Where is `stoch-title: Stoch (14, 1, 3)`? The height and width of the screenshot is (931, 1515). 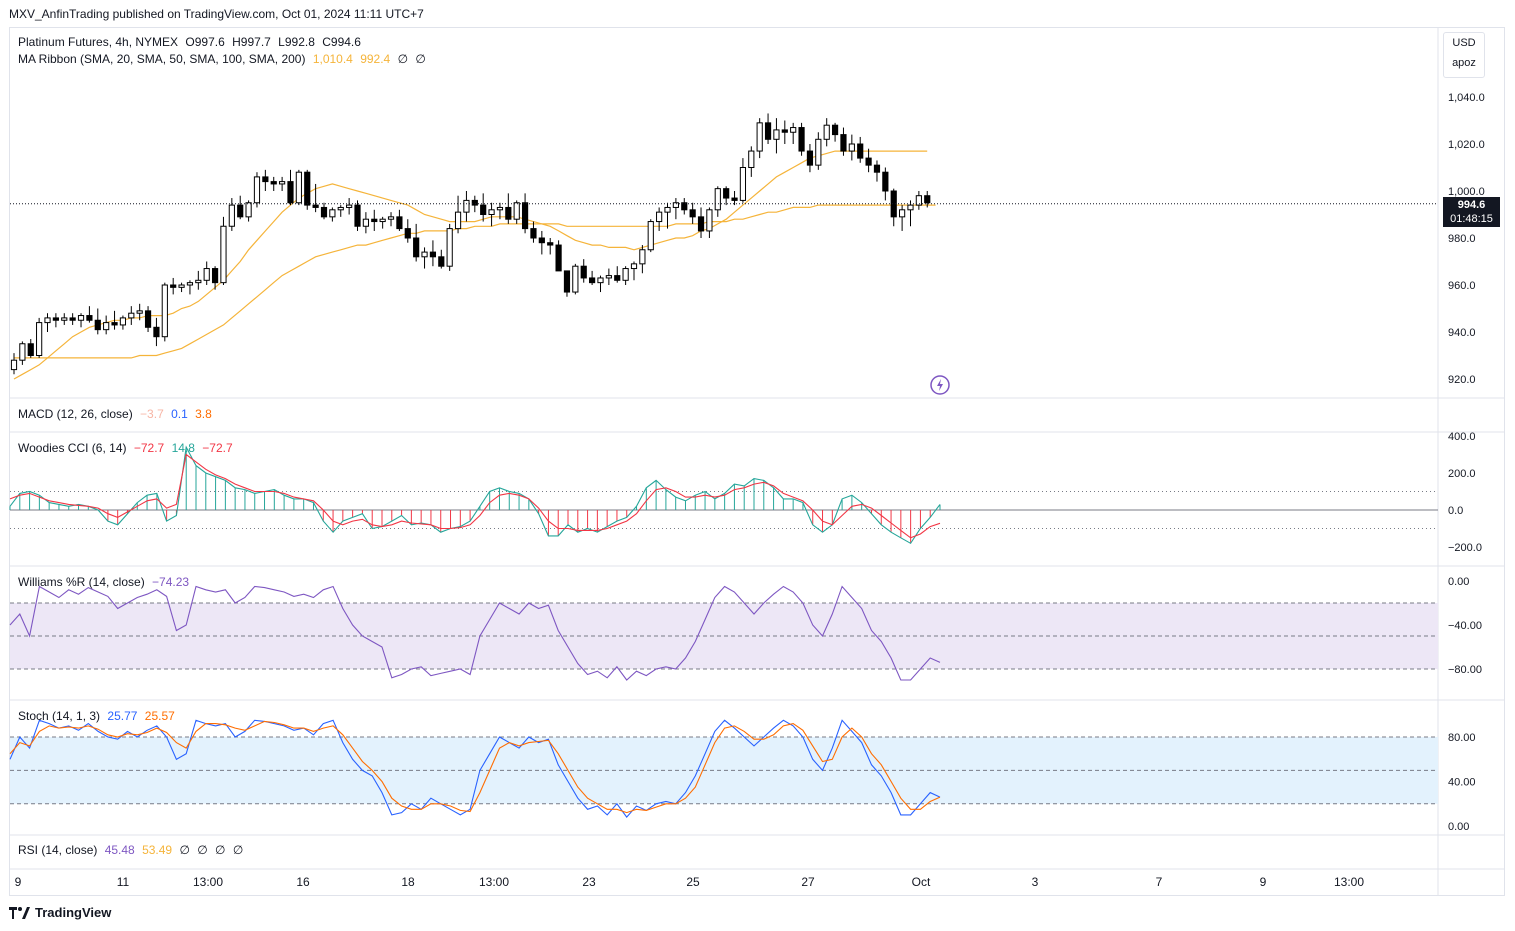
stoch-title: Stoch (14, 1, 3) is located at coordinates (59, 716).